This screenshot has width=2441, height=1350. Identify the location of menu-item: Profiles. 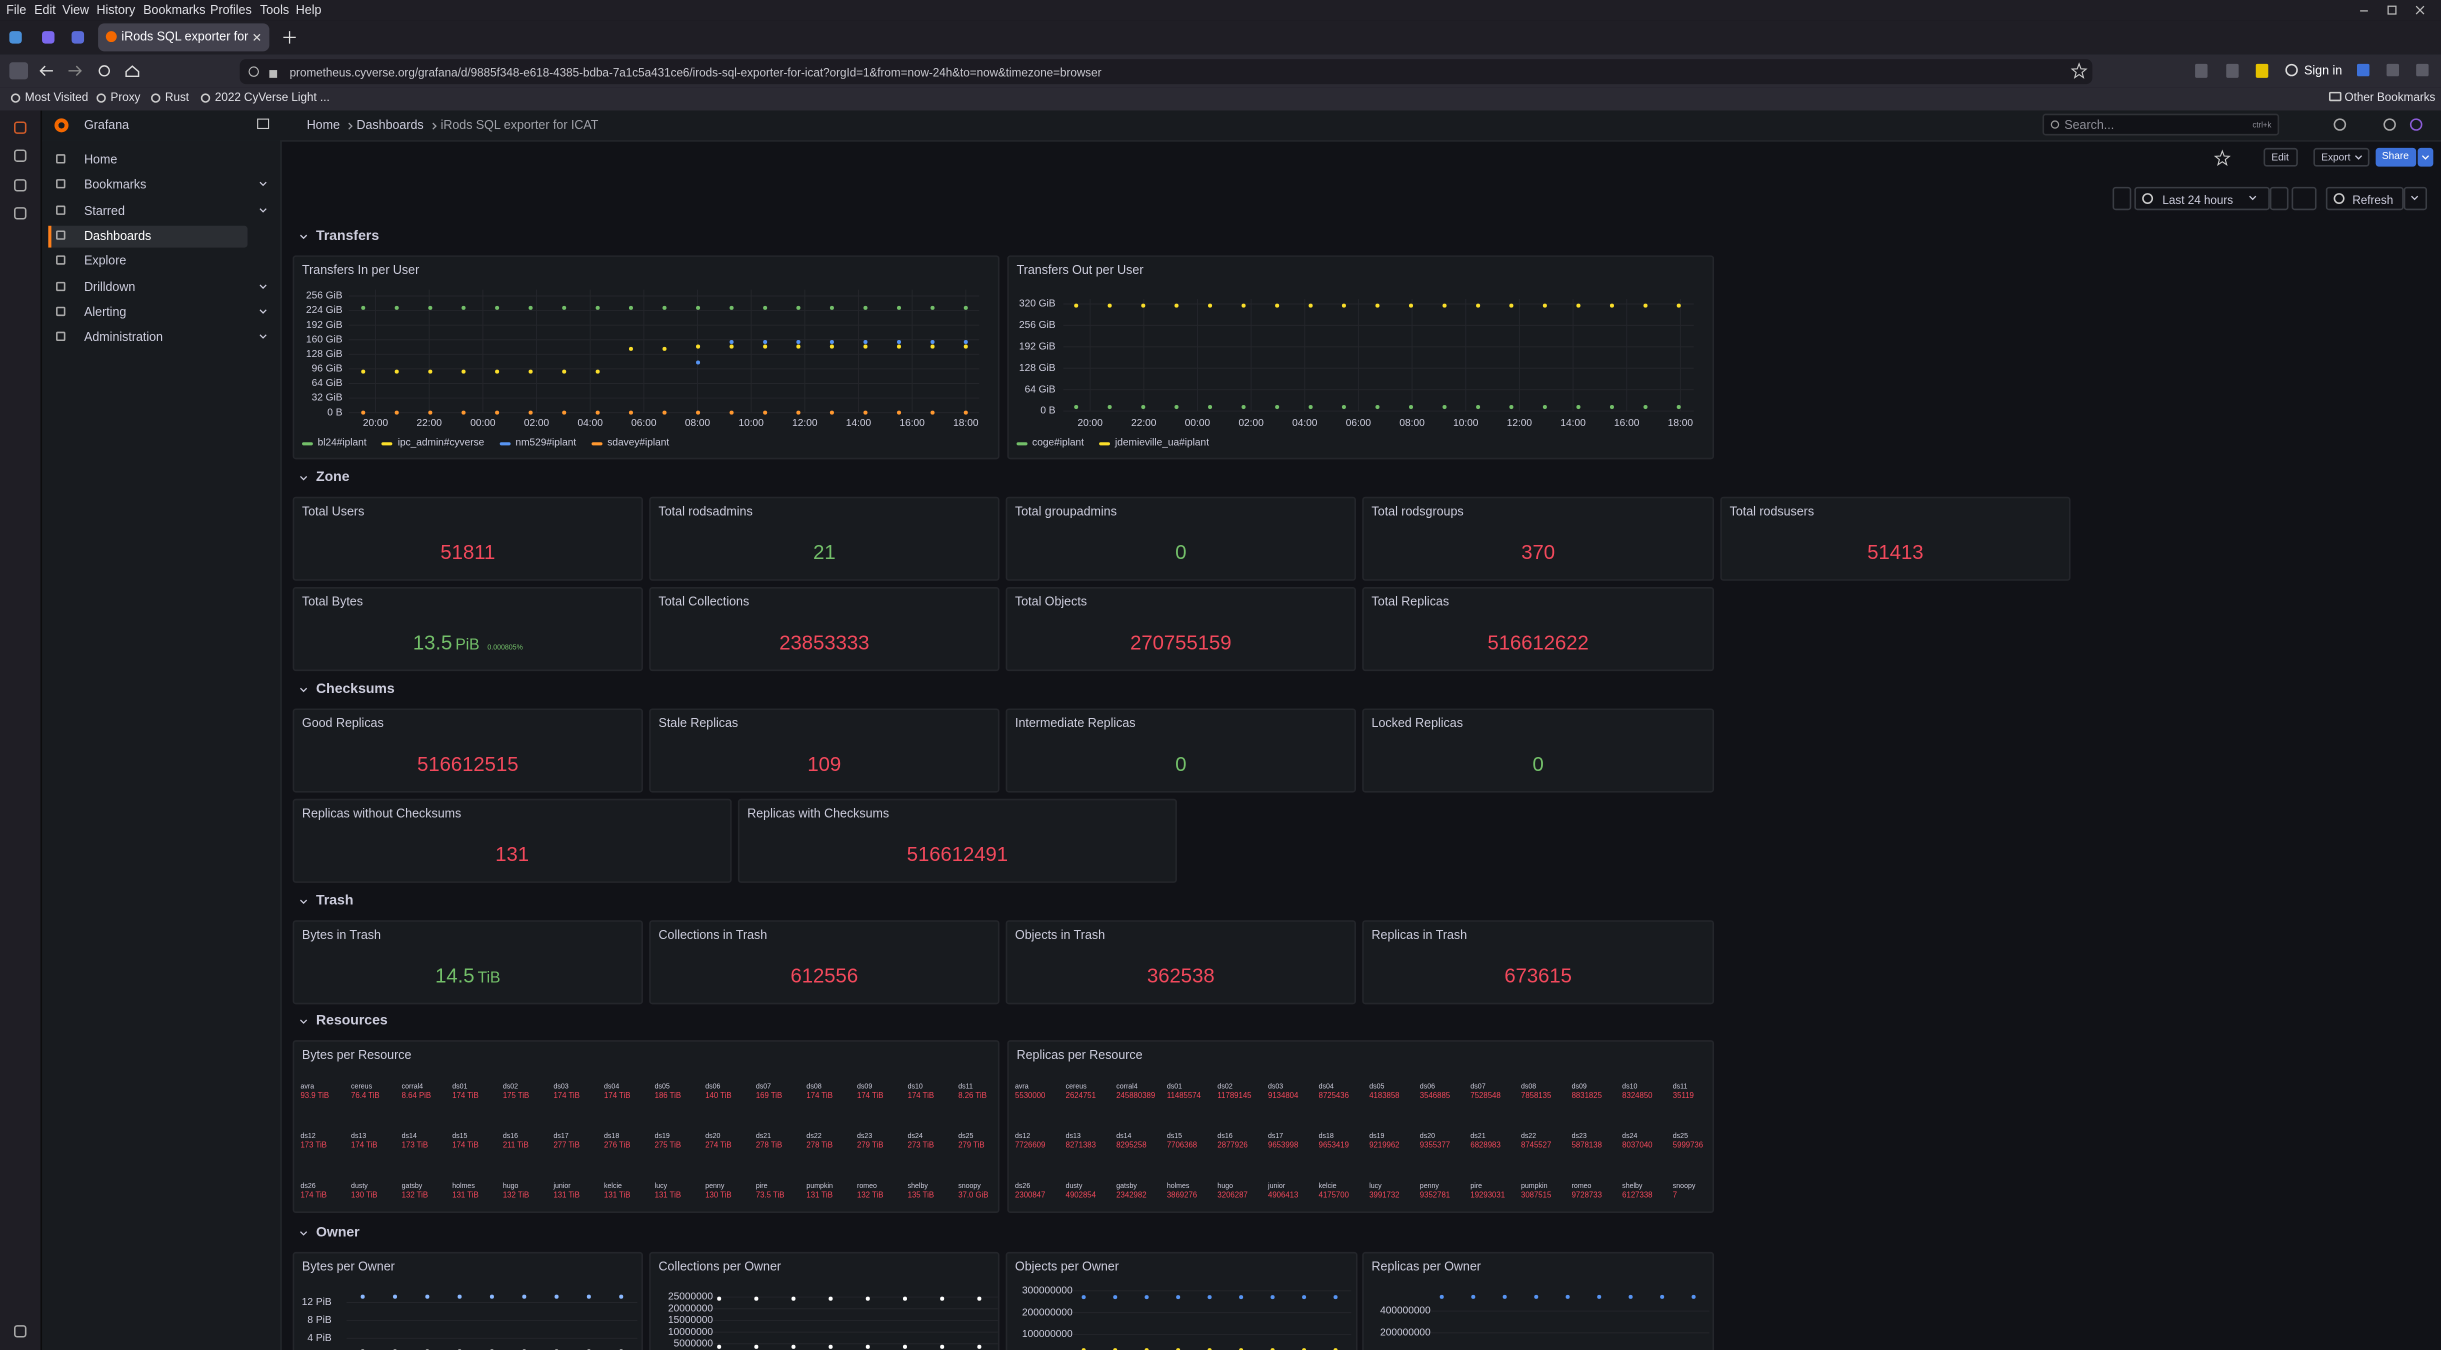
(231, 10).